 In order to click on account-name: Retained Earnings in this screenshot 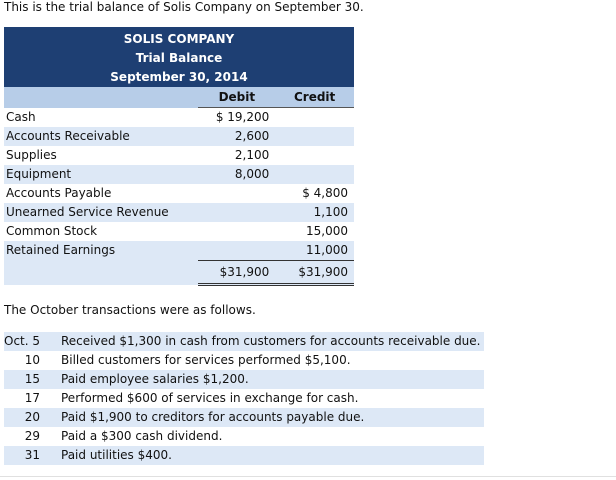, I will do `click(101, 251)`.